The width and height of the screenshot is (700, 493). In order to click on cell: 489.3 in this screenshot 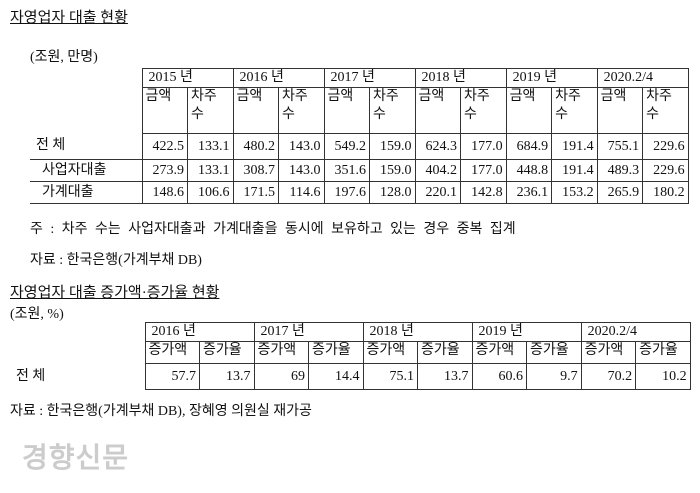, I will do `click(620, 170)`.